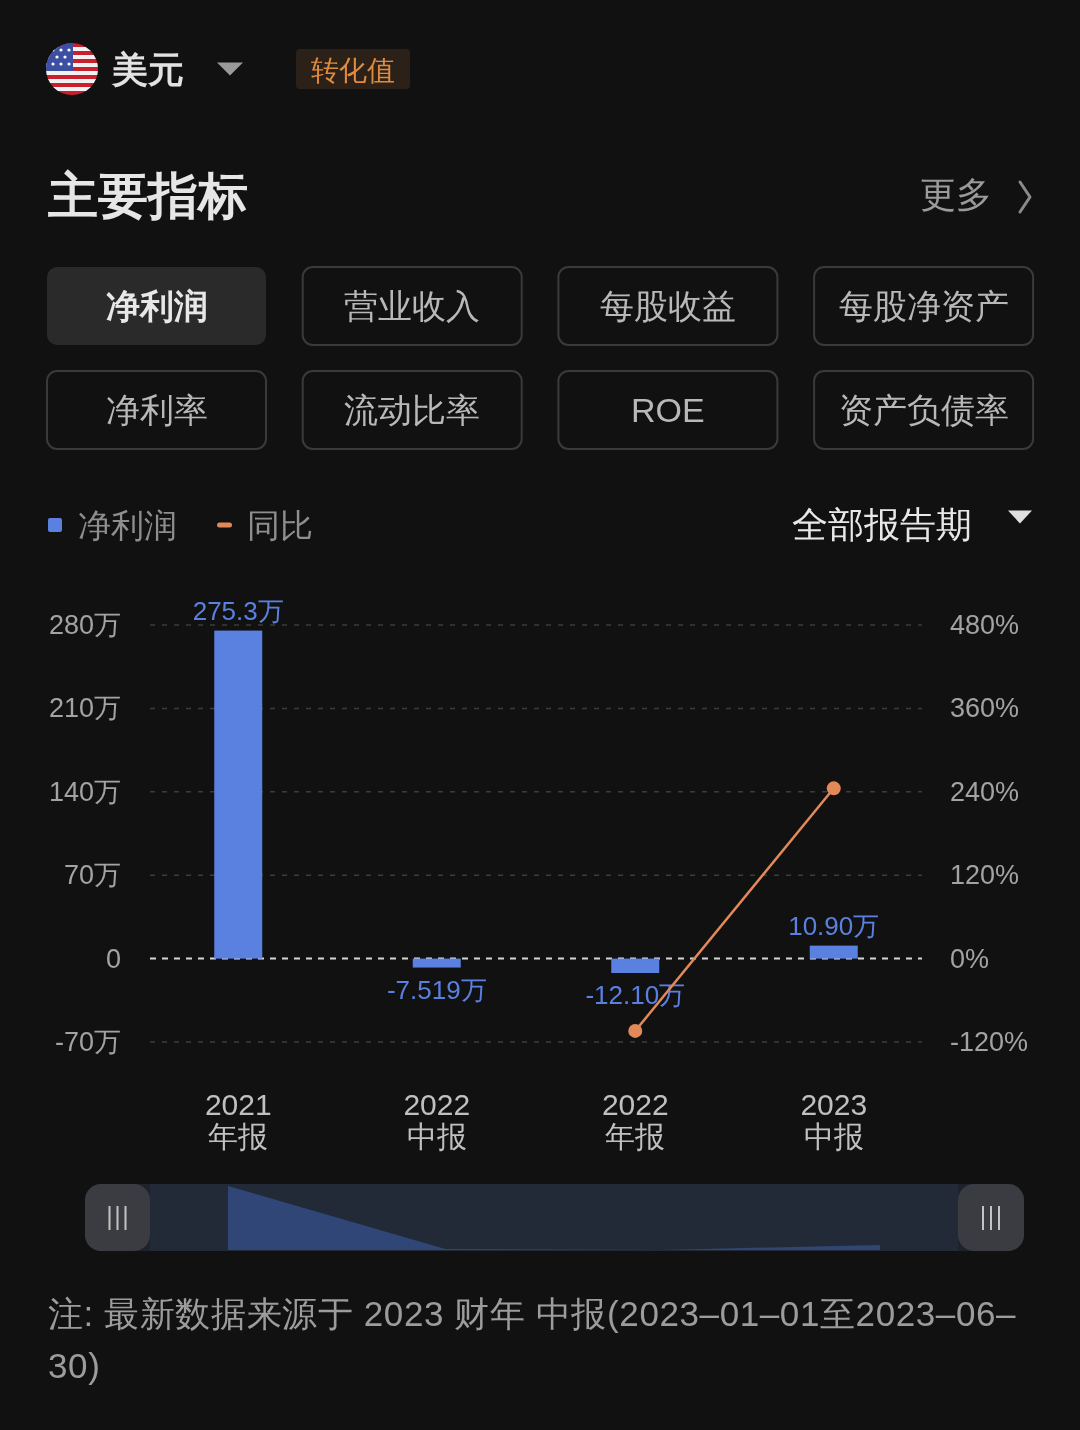  What do you see at coordinates (147, 196) in the screenshot?
I see `text: 主要指标` at bounding box center [147, 196].